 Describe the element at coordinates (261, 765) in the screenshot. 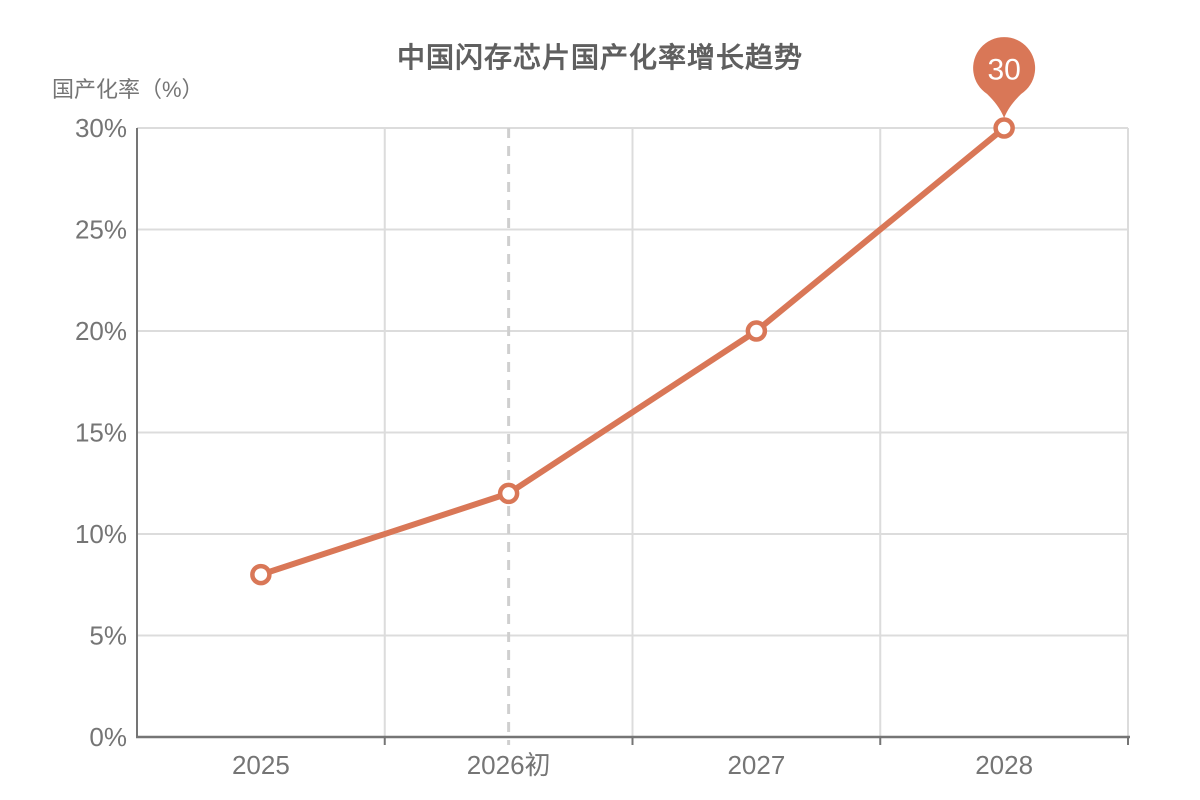

I see `x-tick-label: 2025` at that location.